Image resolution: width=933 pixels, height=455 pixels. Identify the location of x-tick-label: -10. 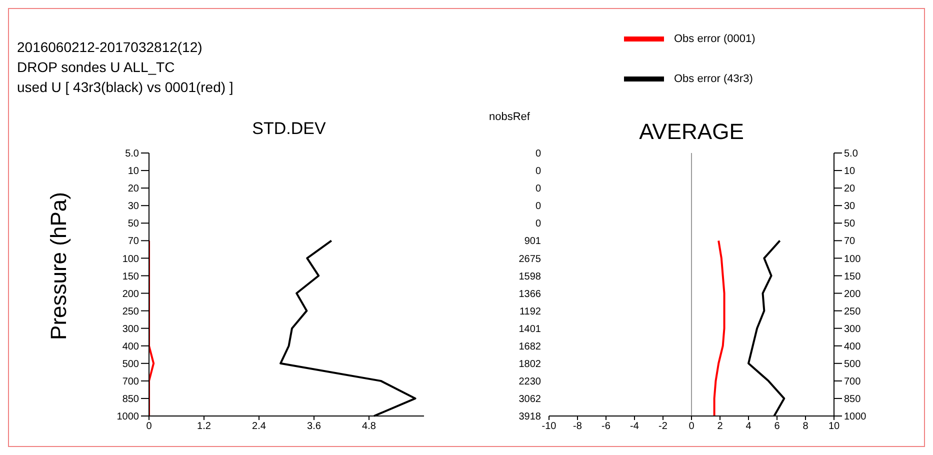
(549, 426).